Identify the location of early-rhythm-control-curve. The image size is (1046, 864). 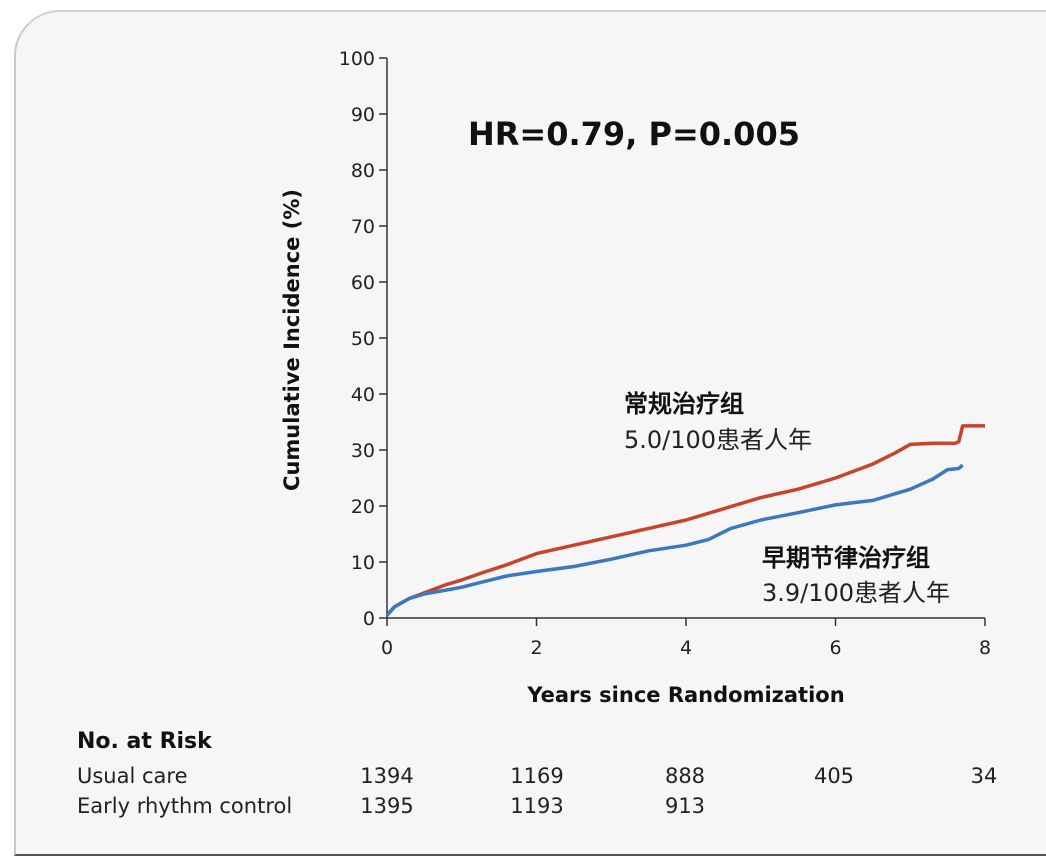
(674, 540).